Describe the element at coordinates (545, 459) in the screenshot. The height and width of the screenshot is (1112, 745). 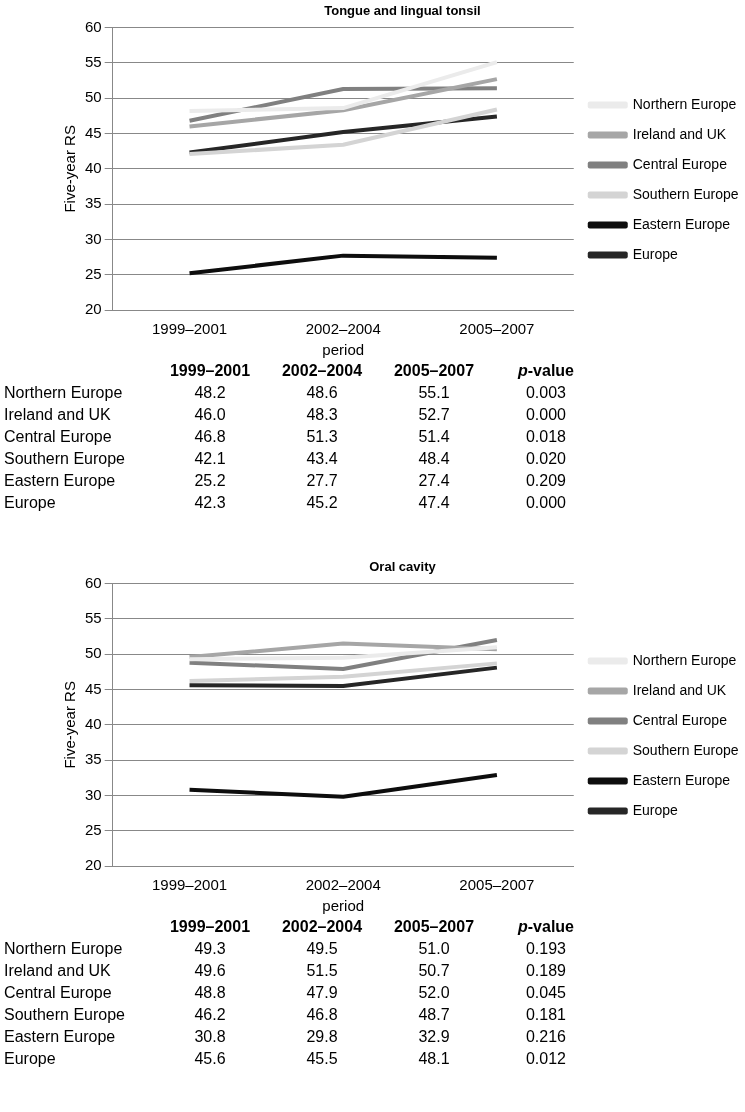
I see `text: 0.020` at that location.